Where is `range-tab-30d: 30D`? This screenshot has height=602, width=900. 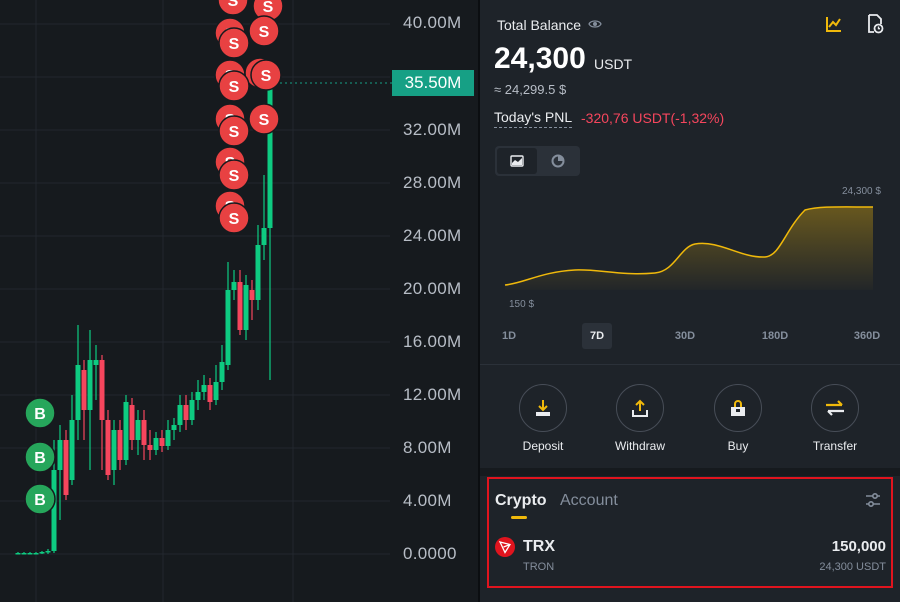
range-tab-30d: 30D is located at coordinates (685, 336).